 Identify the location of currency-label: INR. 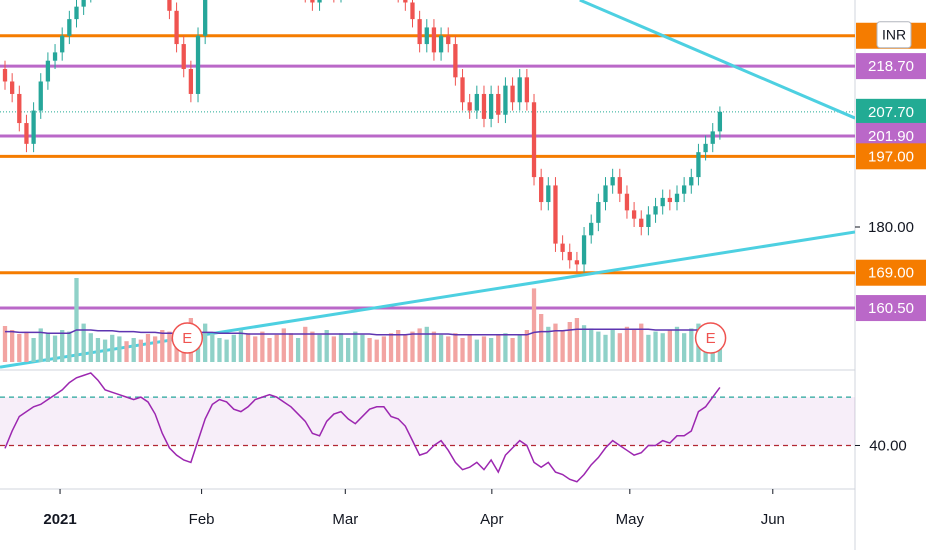
(894, 34).